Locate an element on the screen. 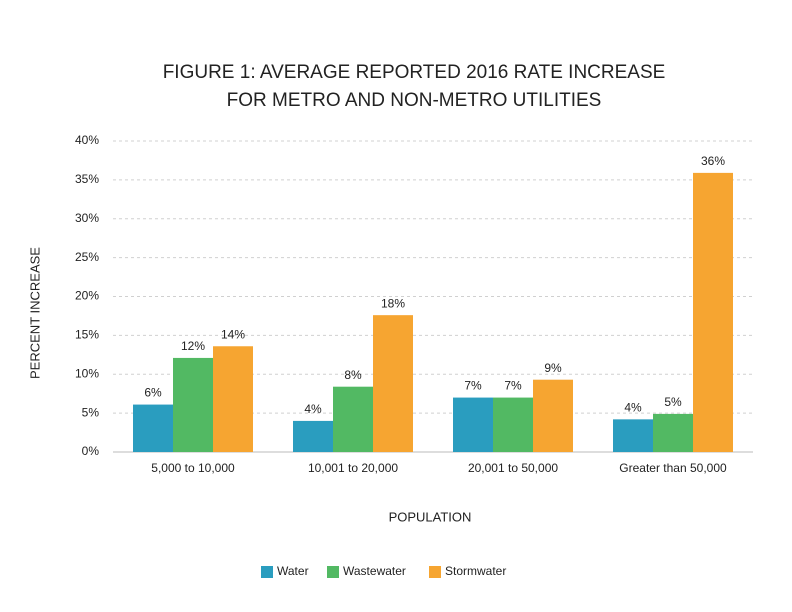  y-tick-label: 10% is located at coordinates (87, 373).